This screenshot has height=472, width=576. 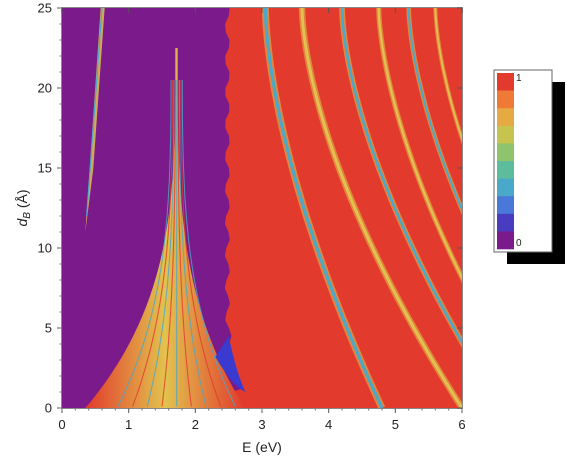 What do you see at coordinates (261, 424) in the screenshot?
I see `x-tick-label-3: 3` at bounding box center [261, 424].